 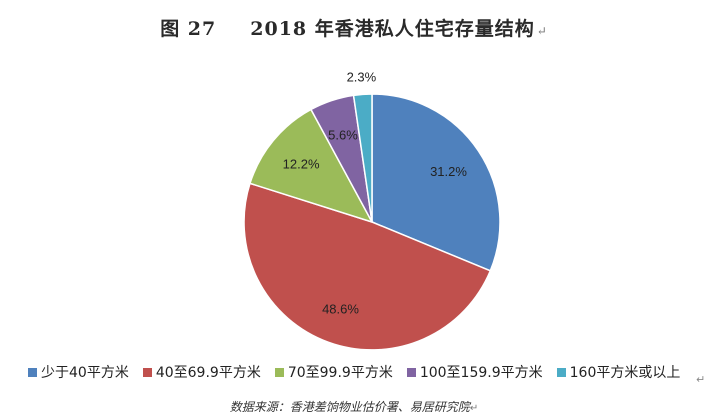 I want to click on chart-title: 图 27 2018 年香港私人住宅存量结构 ↵, so click(x=354, y=27).